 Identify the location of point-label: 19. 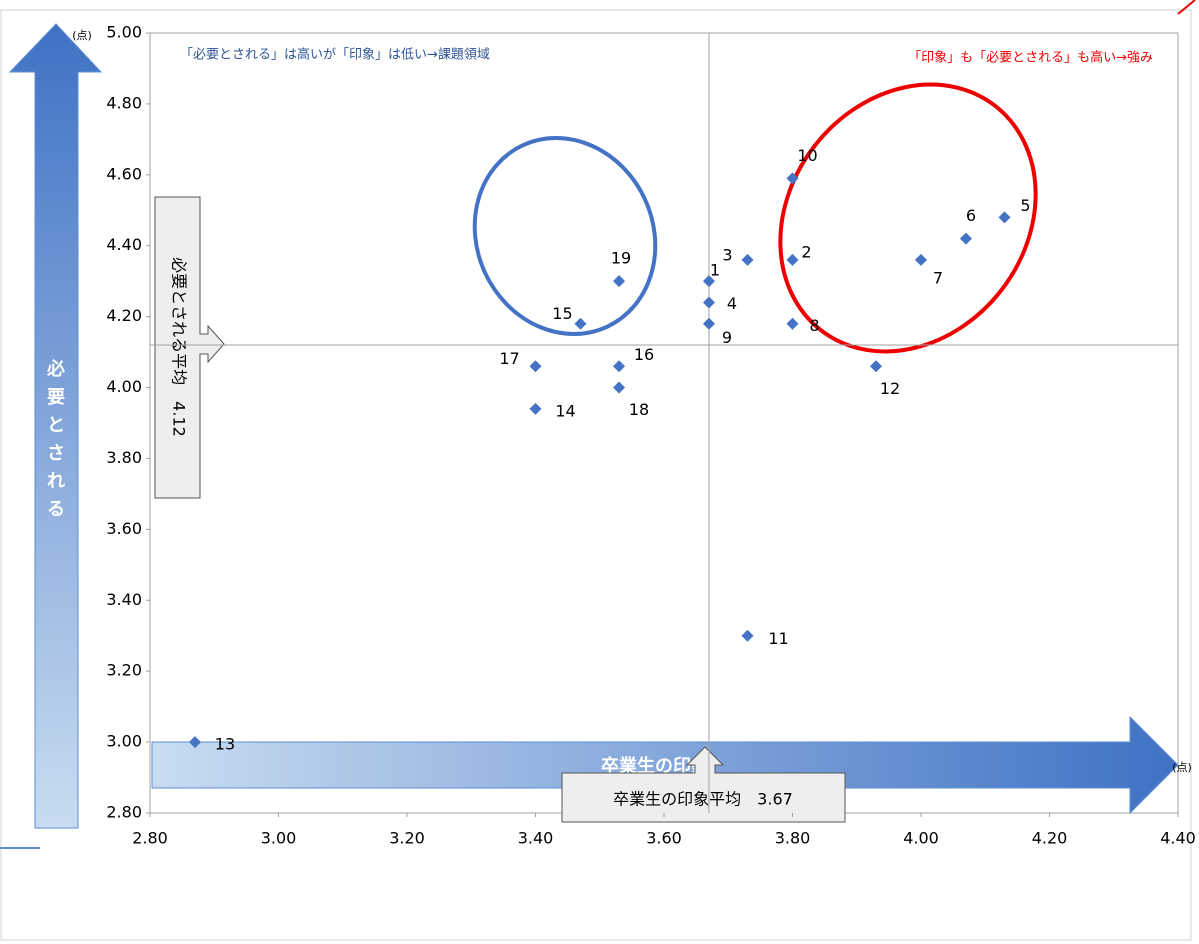
(621, 258).